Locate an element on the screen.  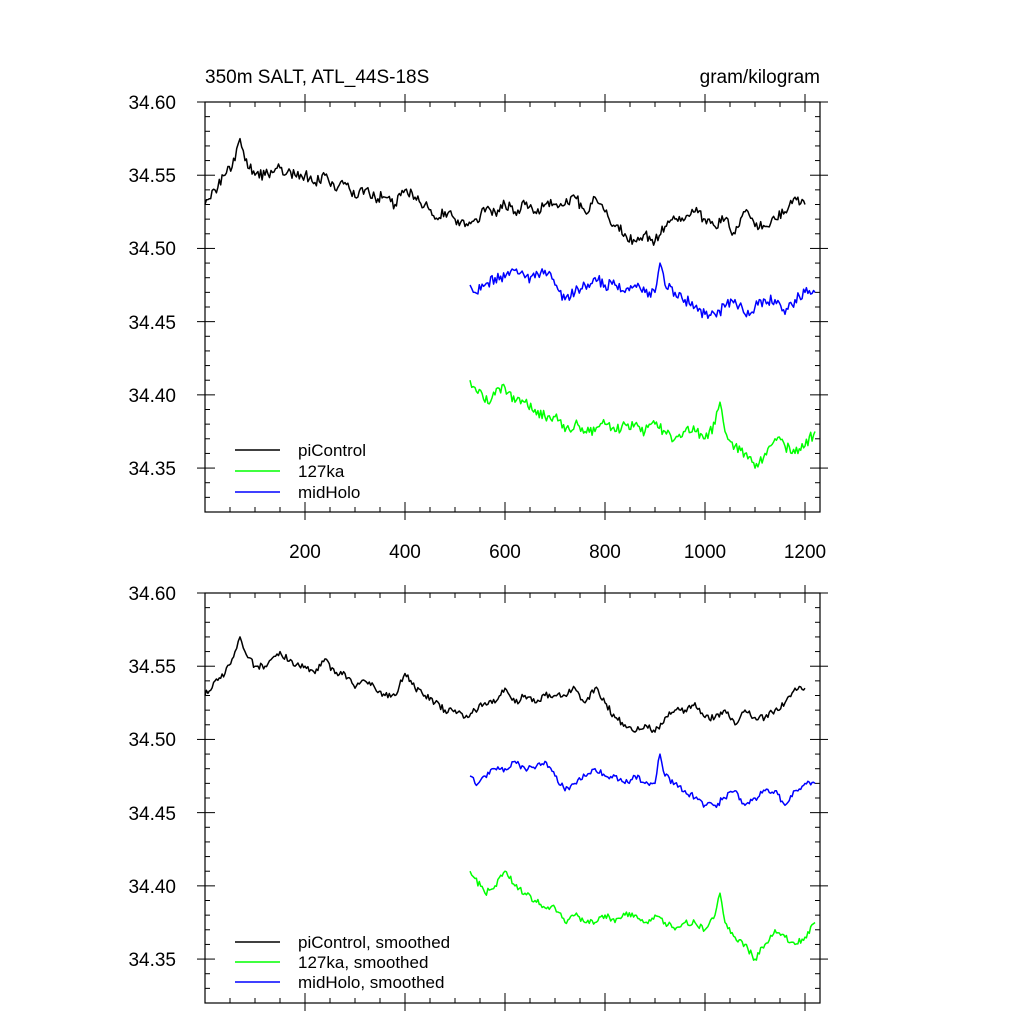
series-line-midholo is located at coordinates (642, 291).